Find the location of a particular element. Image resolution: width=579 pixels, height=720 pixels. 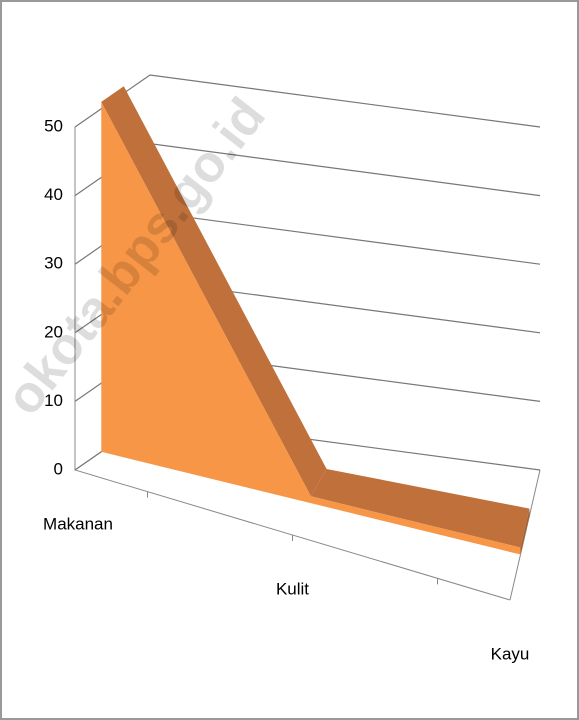

y-tick-label: 0 is located at coordinates (58, 468).